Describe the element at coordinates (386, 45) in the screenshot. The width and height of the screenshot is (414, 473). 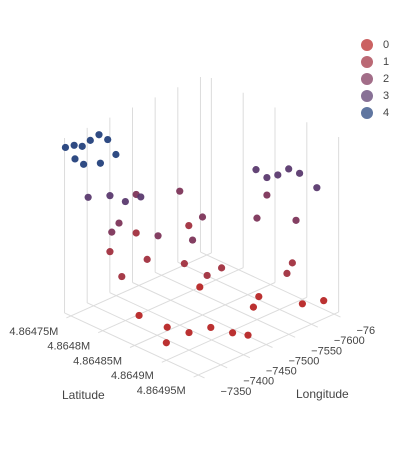
I see `legend-label: 0` at that location.